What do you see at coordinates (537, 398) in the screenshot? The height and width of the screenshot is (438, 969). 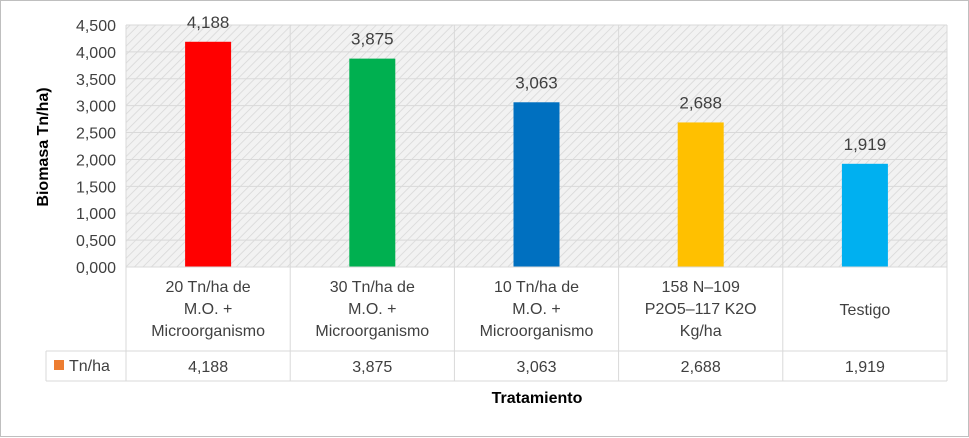 I see `x-axis-title: Tratamiento` at bounding box center [537, 398].